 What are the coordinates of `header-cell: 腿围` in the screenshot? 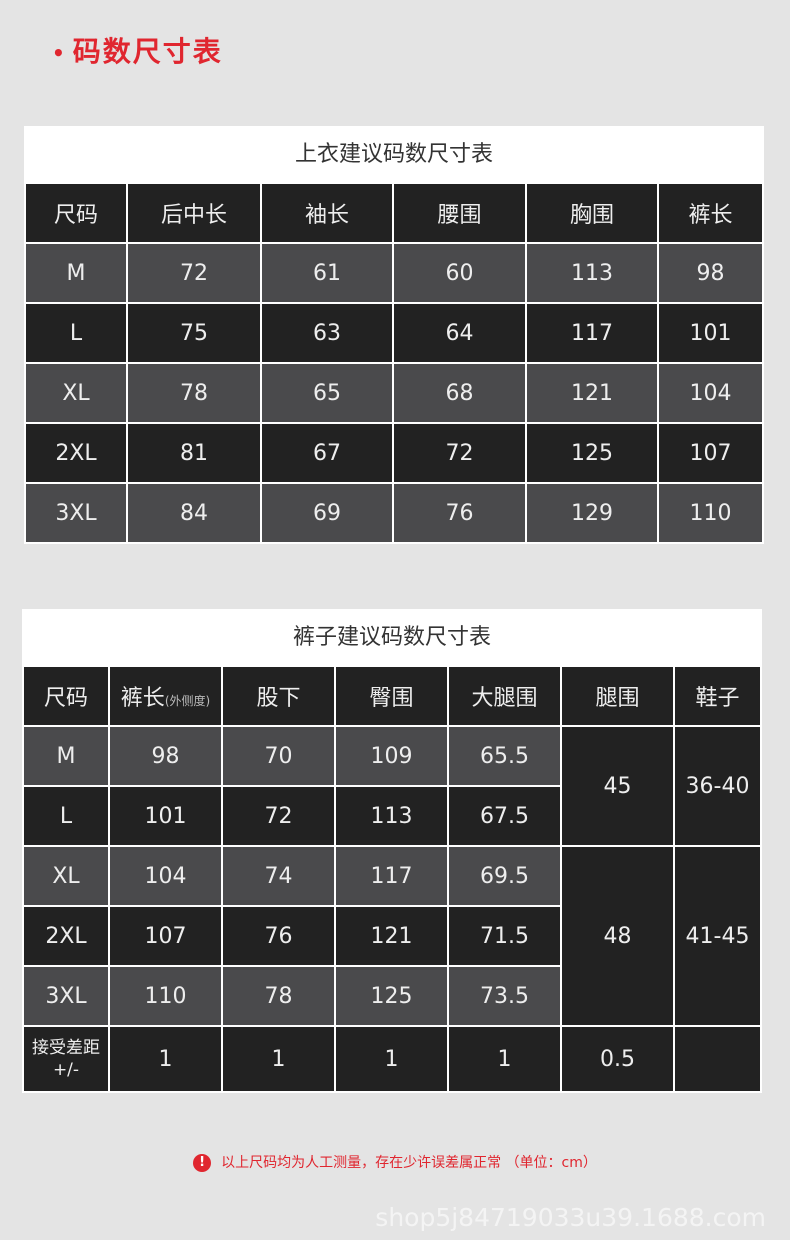 It's located at (617, 696).